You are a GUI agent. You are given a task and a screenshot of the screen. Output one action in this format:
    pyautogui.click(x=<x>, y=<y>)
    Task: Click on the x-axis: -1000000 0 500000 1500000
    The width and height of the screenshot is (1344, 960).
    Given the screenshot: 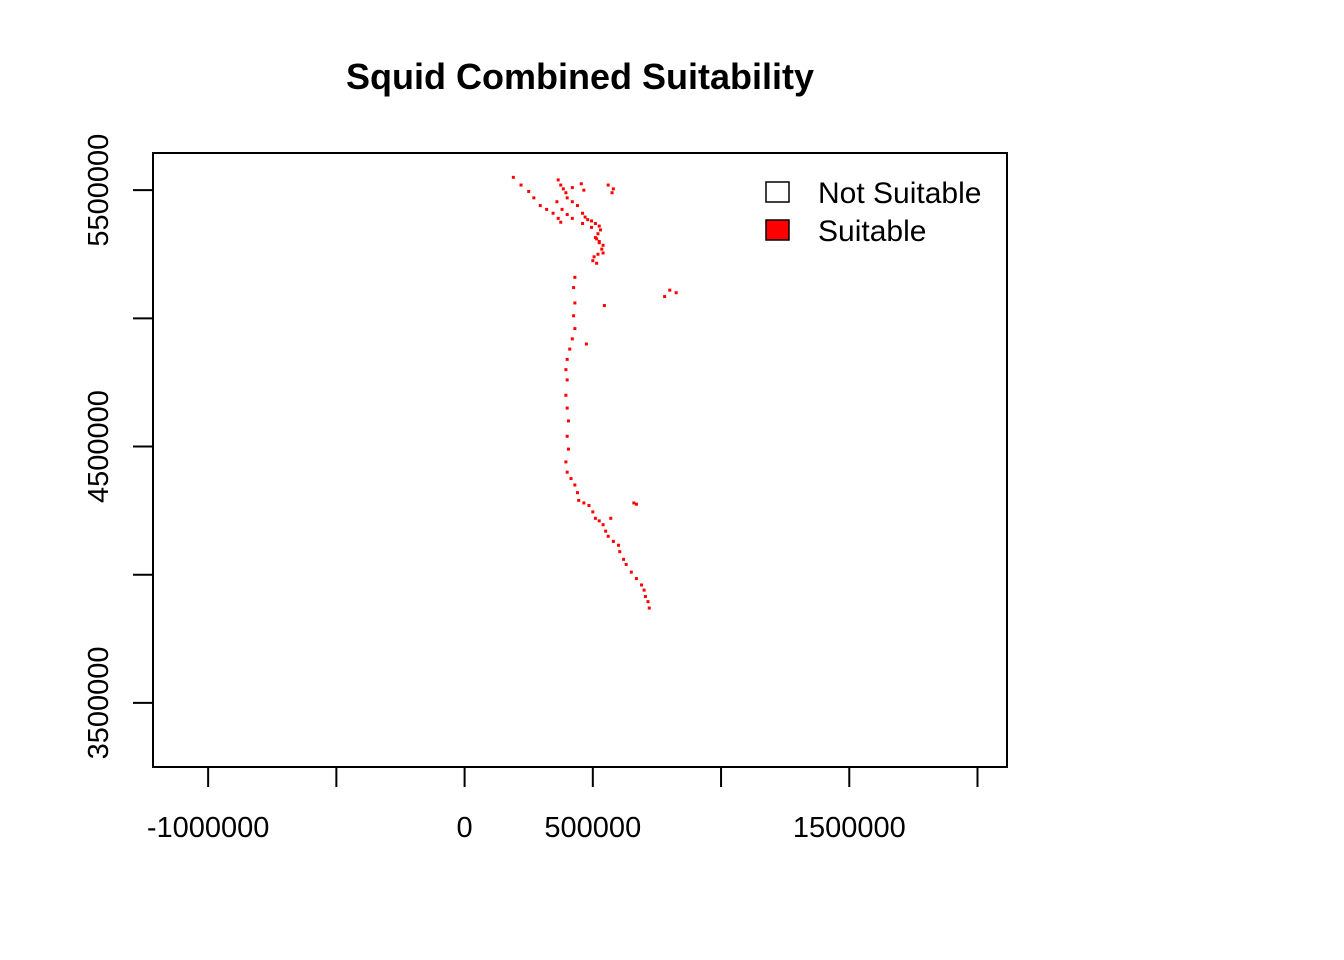 What is the action you would take?
    pyautogui.click(x=563, y=805)
    